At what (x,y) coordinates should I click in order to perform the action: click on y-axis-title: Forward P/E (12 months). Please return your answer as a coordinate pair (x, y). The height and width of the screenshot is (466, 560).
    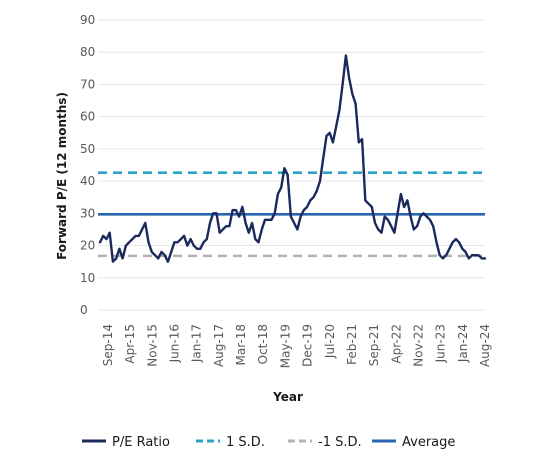
    Looking at the image, I should click on (62, 176).